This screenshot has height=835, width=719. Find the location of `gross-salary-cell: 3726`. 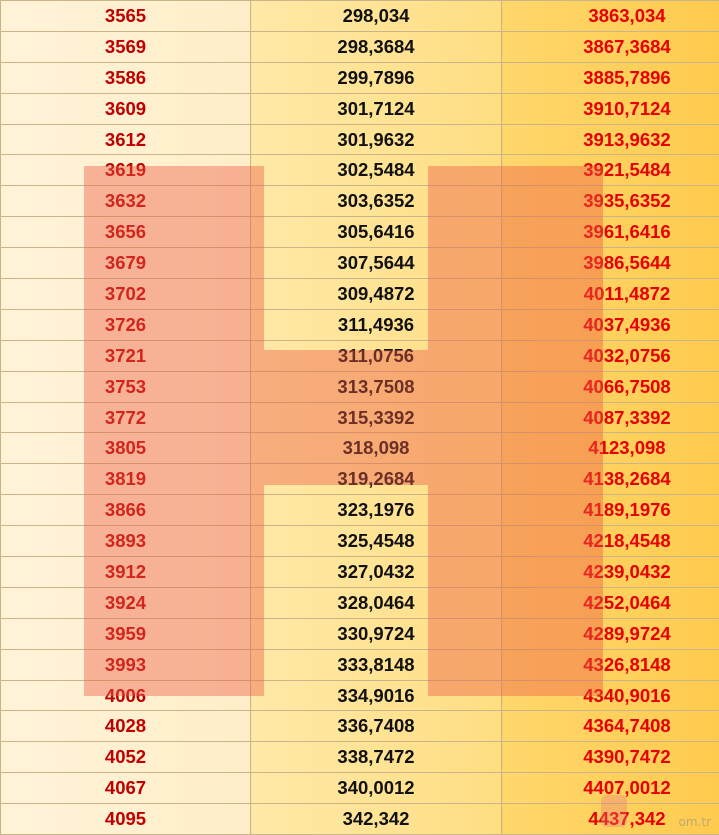

gross-salary-cell: 3726 is located at coordinates (125, 324).